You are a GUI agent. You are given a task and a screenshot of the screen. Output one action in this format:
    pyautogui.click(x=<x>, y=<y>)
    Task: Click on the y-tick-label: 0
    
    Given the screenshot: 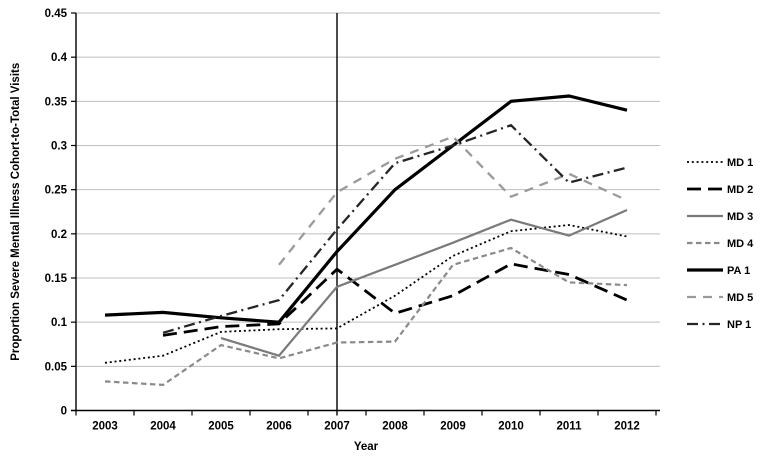 What is the action you would take?
    pyautogui.click(x=64, y=412)
    